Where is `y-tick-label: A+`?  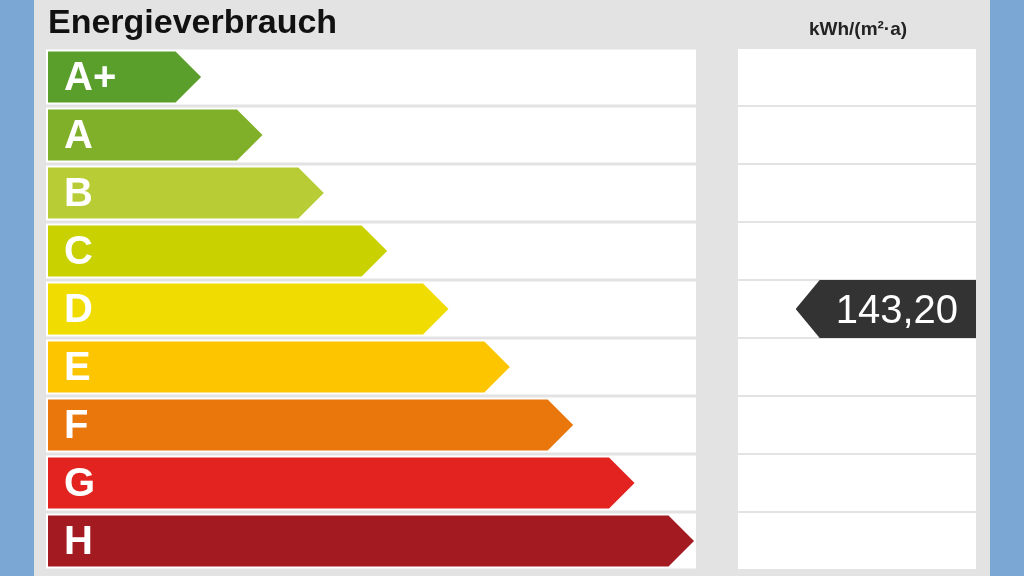 y-tick-label: A+ is located at coordinates (90, 76).